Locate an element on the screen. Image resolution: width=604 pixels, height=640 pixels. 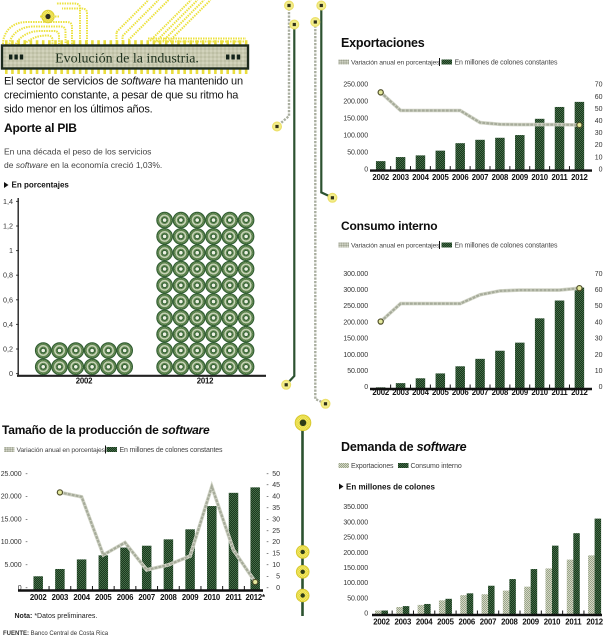
svg-text: 25 is located at coordinates (276, 531).